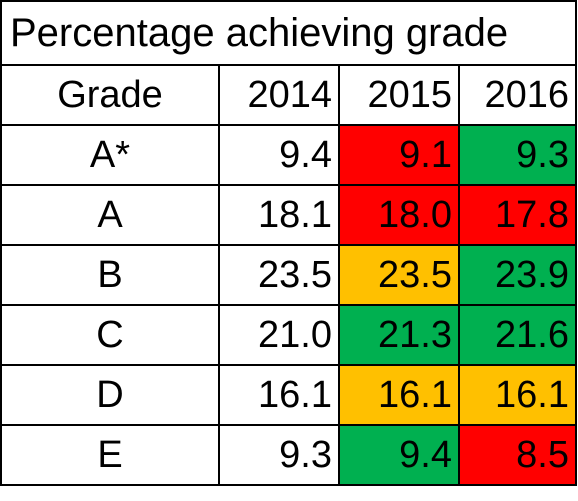 This screenshot has height=501, width=578. What do you see at coordinates (517, 455) in the screenshot?
I see `value-cell-2016: 8.5` at bounding box center [517, 455].